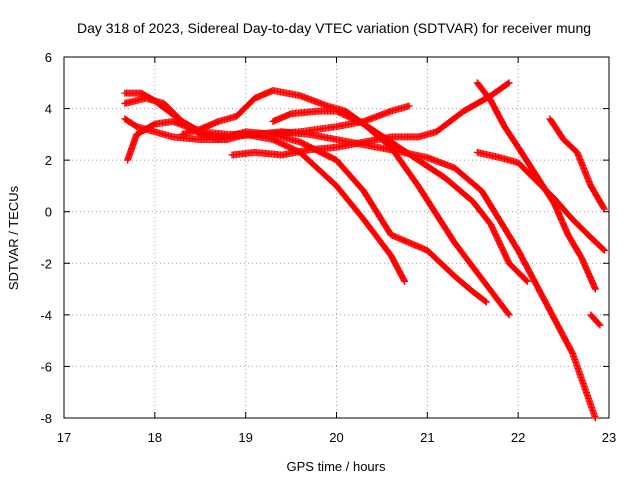 The width and height of the screenshot is (640, 480). I want to click on y-tick-label: 4, so click(48, 109).